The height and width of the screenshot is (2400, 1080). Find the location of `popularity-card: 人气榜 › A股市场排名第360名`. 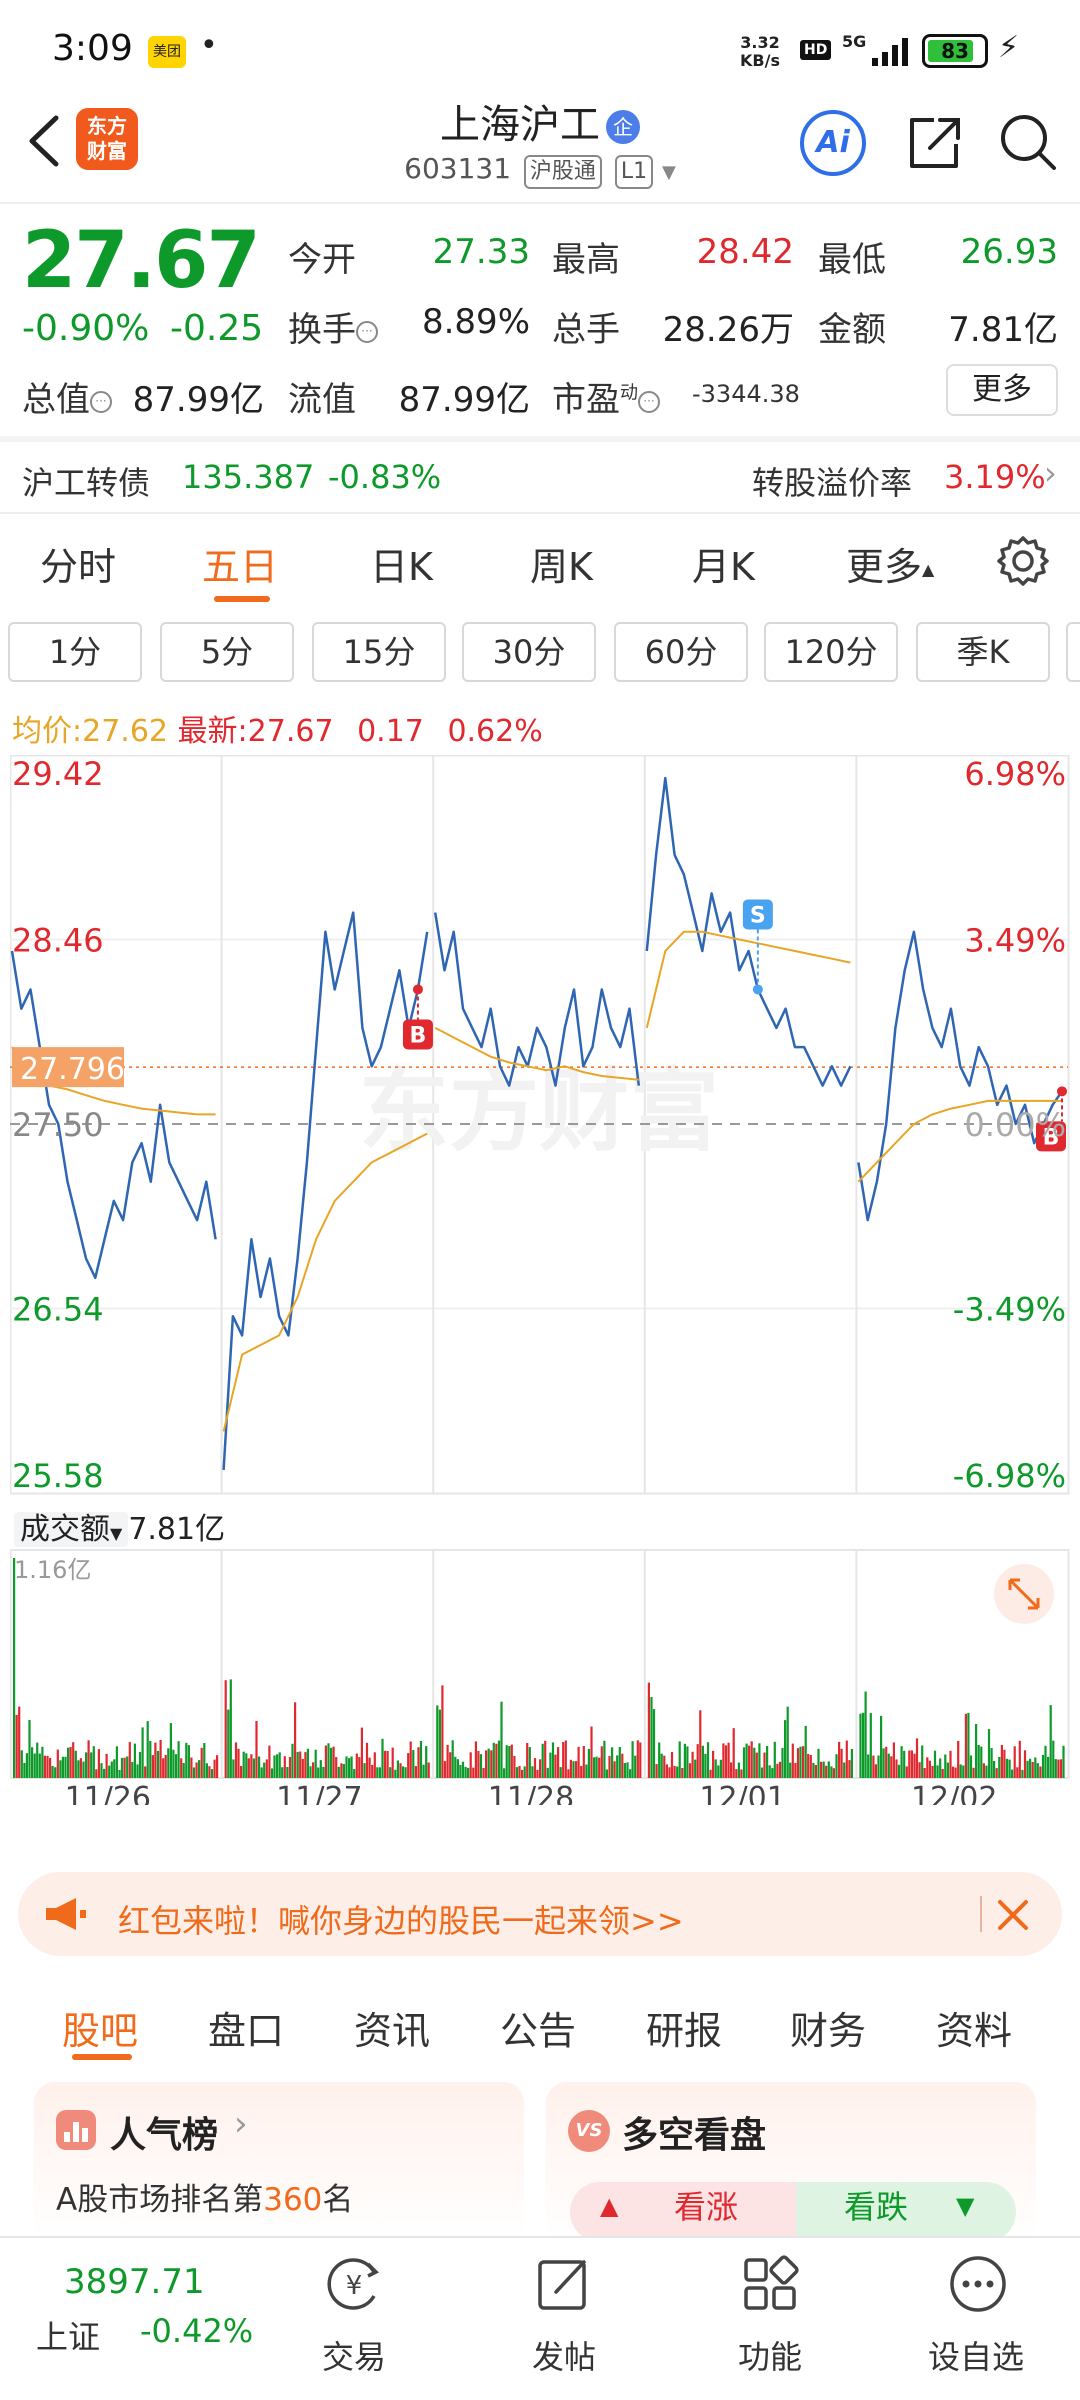

popularity-card: 人气榜 › A股市场排名第360名 is located at coordinates (279, 2162).